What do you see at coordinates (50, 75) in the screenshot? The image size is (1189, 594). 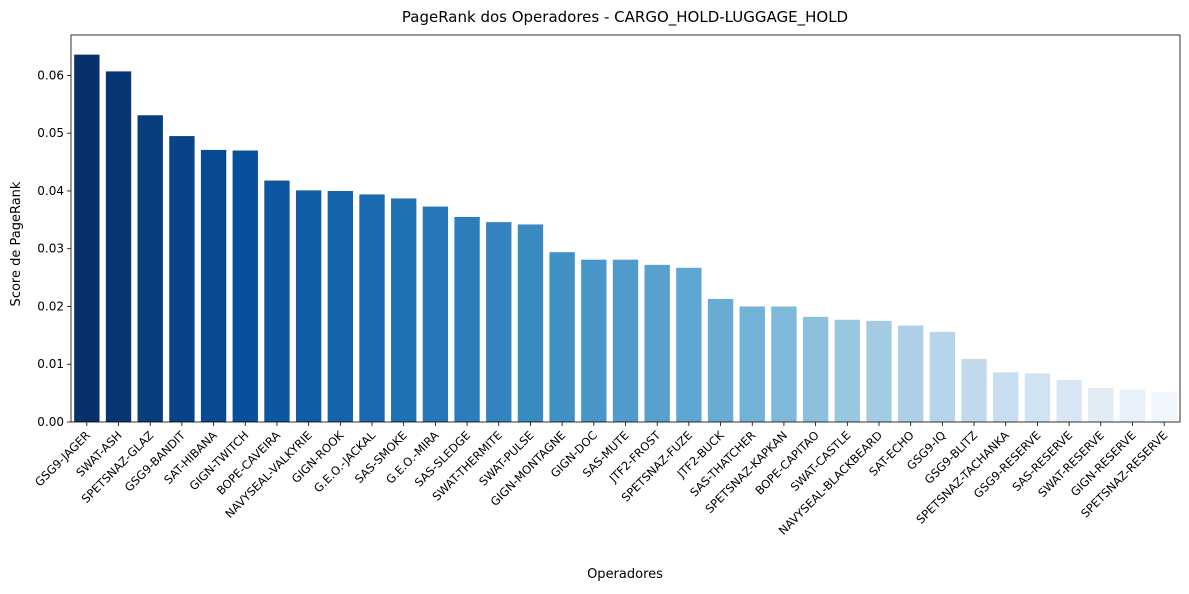 I see `y-tick-label: 0.06` at bounding box center [50, 75].